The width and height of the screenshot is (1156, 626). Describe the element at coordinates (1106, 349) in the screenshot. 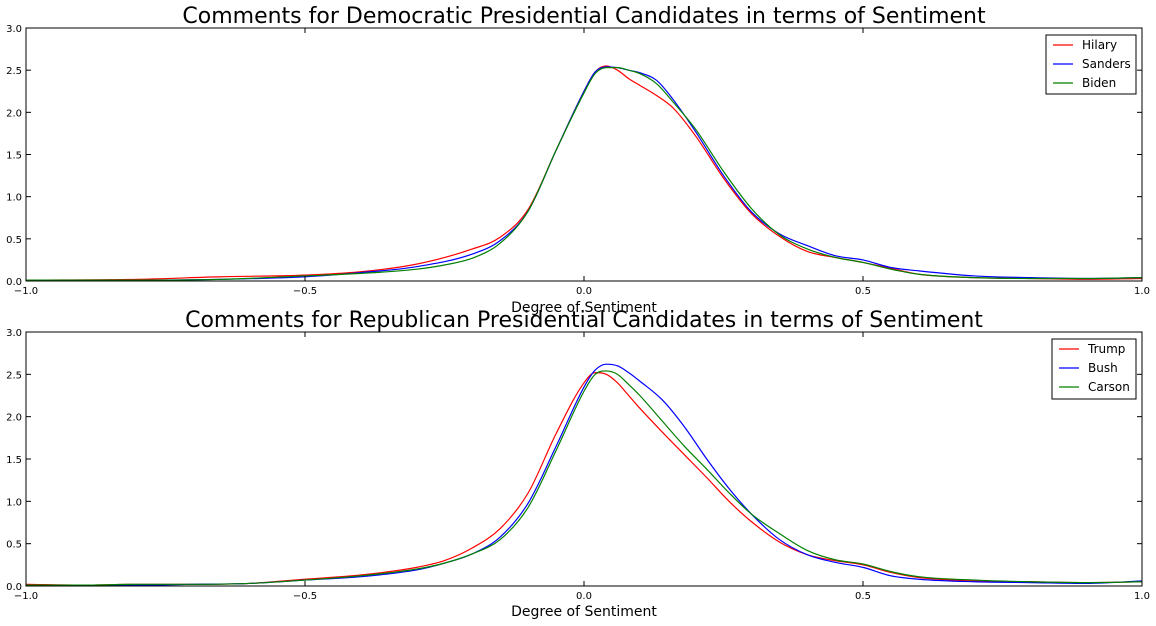

I see `republican-legend-label-trump: Trump` at that location.